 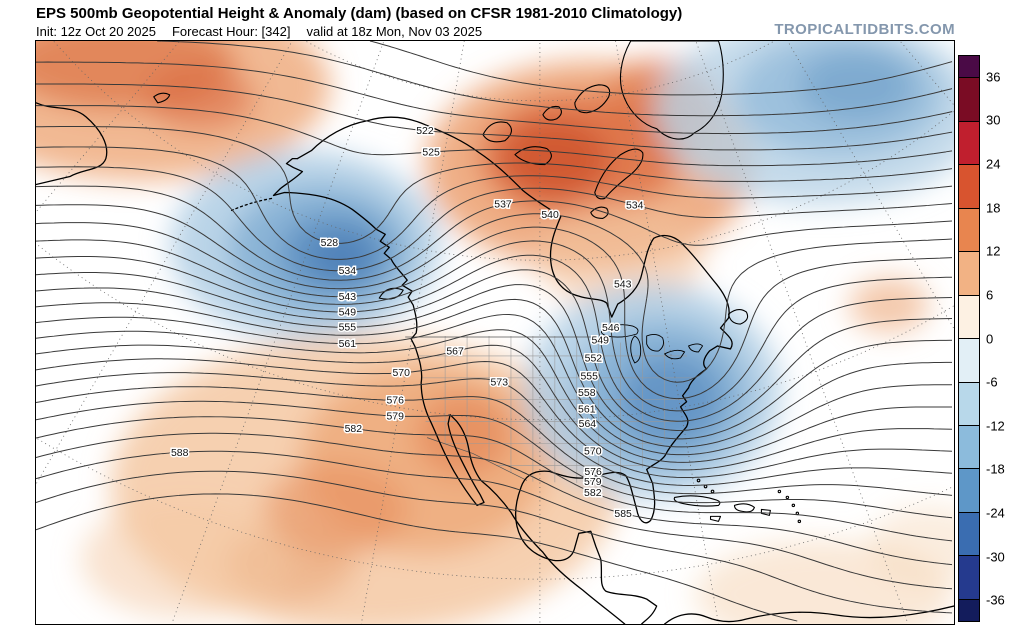 What do you see at coordinates (500, 382) in the screenshot?
I see `contour-label: 573` at bounding box center [500, 382].